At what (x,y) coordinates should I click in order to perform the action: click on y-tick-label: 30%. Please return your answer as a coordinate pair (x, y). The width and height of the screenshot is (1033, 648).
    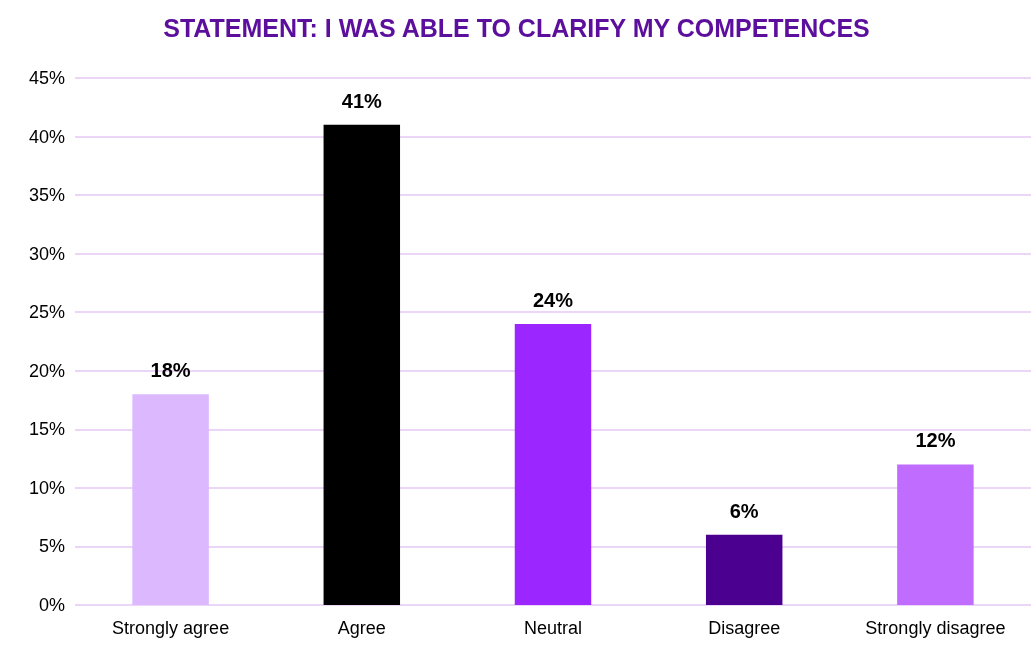
    Looking at the image, I should click on (46, 253).